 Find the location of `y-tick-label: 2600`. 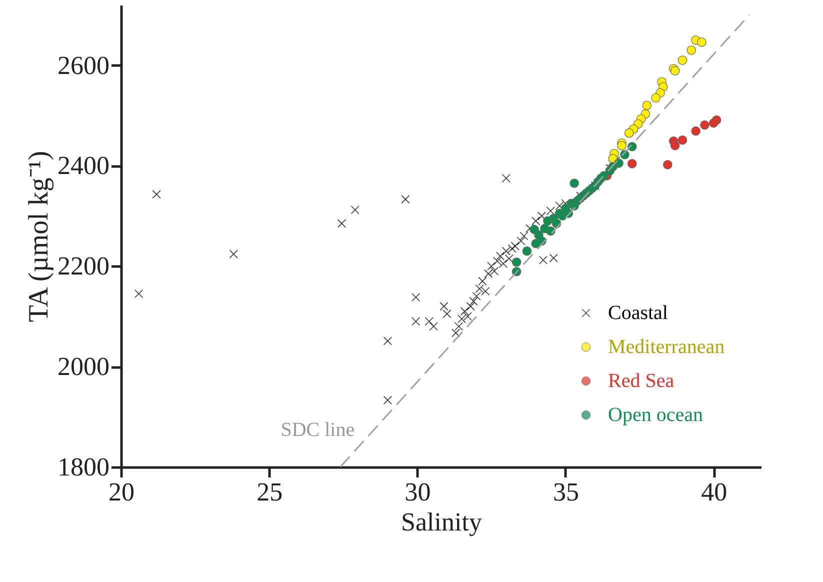

y-tick-label: 2600 is located at coordinates (84, 65).